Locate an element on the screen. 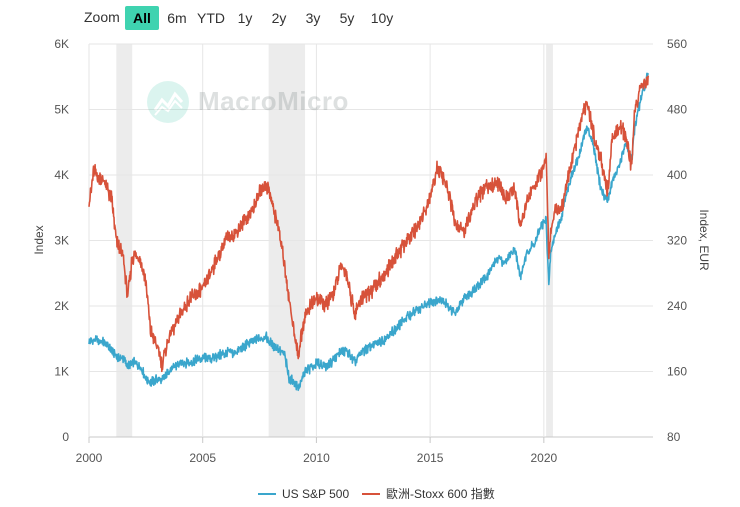 This screenshot has width=740, height=507. zoom-button-10y: 10y is located at coordinates (382, 18).